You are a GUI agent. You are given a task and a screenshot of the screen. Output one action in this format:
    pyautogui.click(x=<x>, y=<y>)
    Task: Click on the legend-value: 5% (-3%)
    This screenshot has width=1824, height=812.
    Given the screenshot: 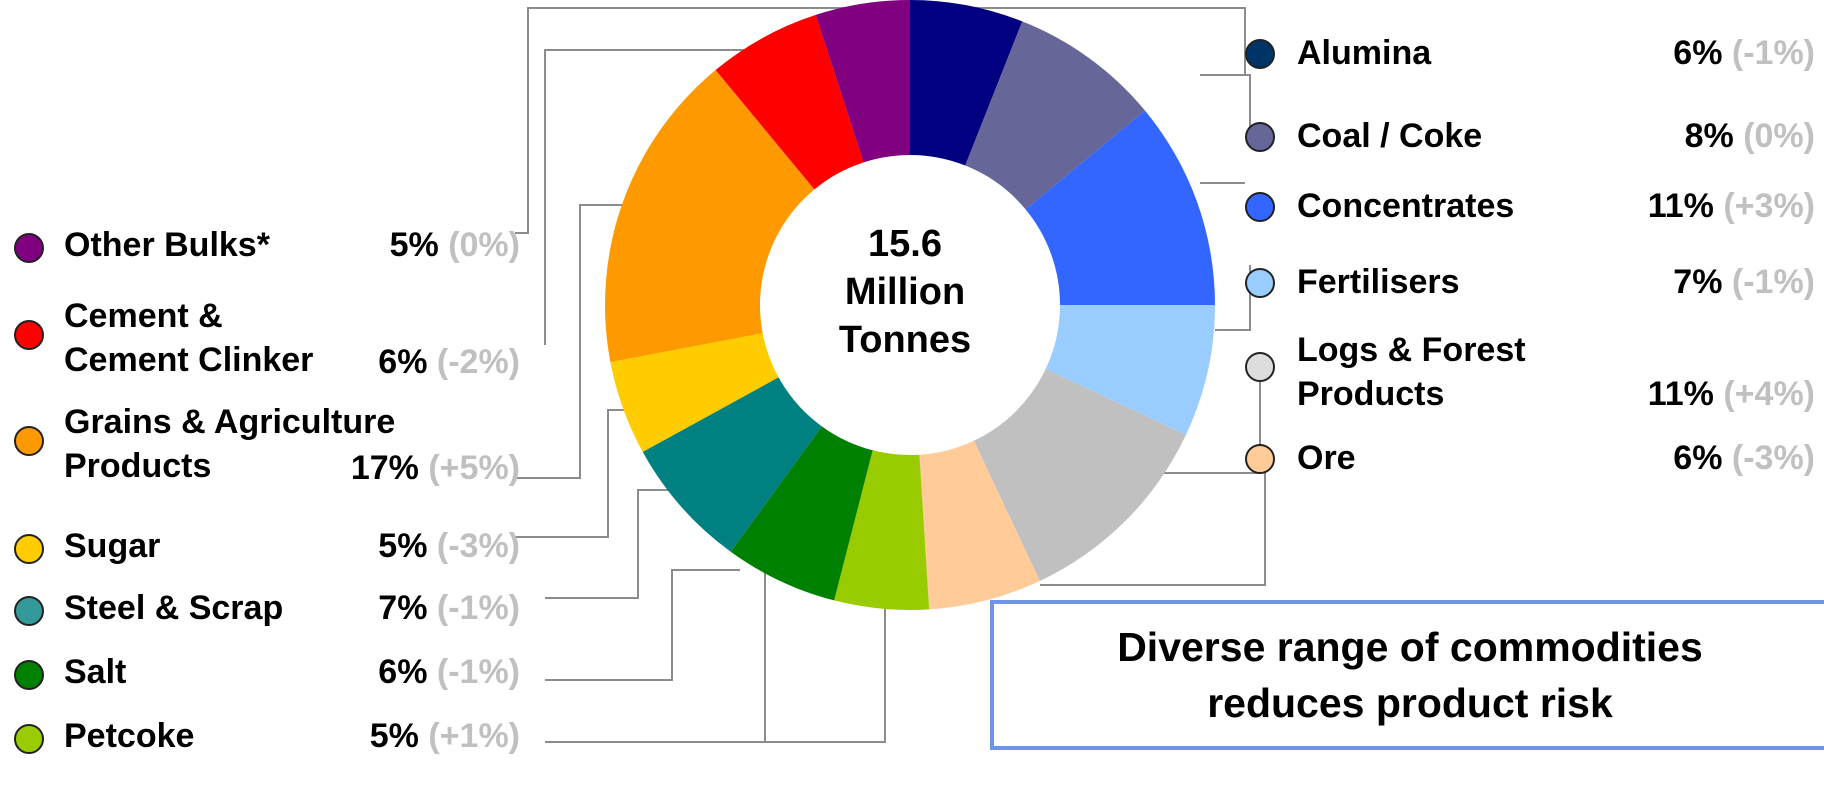 What is the action you would take?
    pyautogui.click(x=449, y=546)
    